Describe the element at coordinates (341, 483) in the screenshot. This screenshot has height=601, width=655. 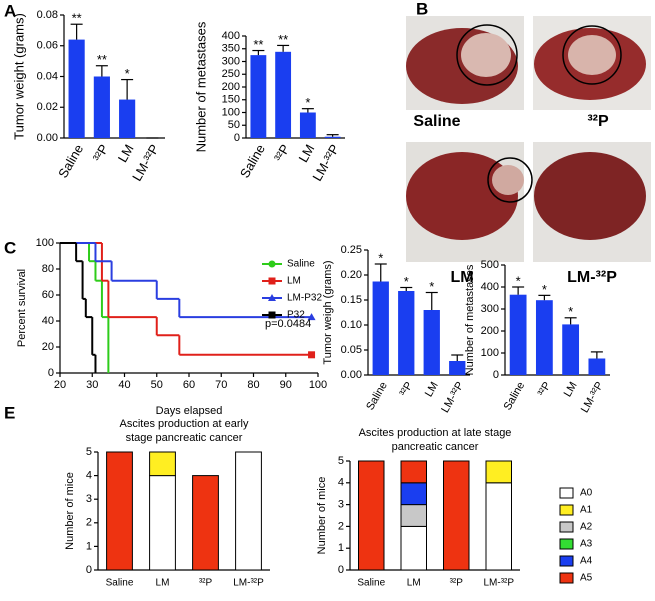
I see `y-tick-label: 4` at that location.